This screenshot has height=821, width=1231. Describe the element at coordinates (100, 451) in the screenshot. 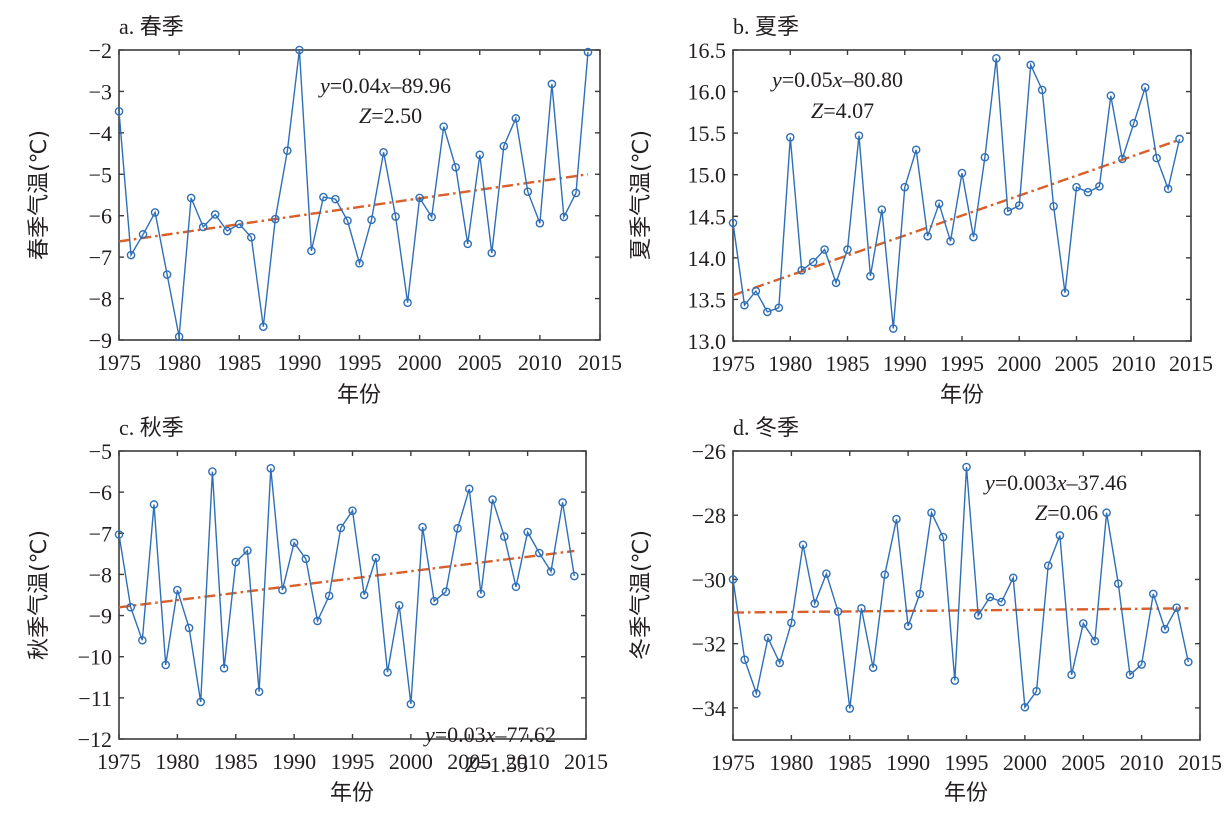

I see `y-tick-label: −5` at that location.